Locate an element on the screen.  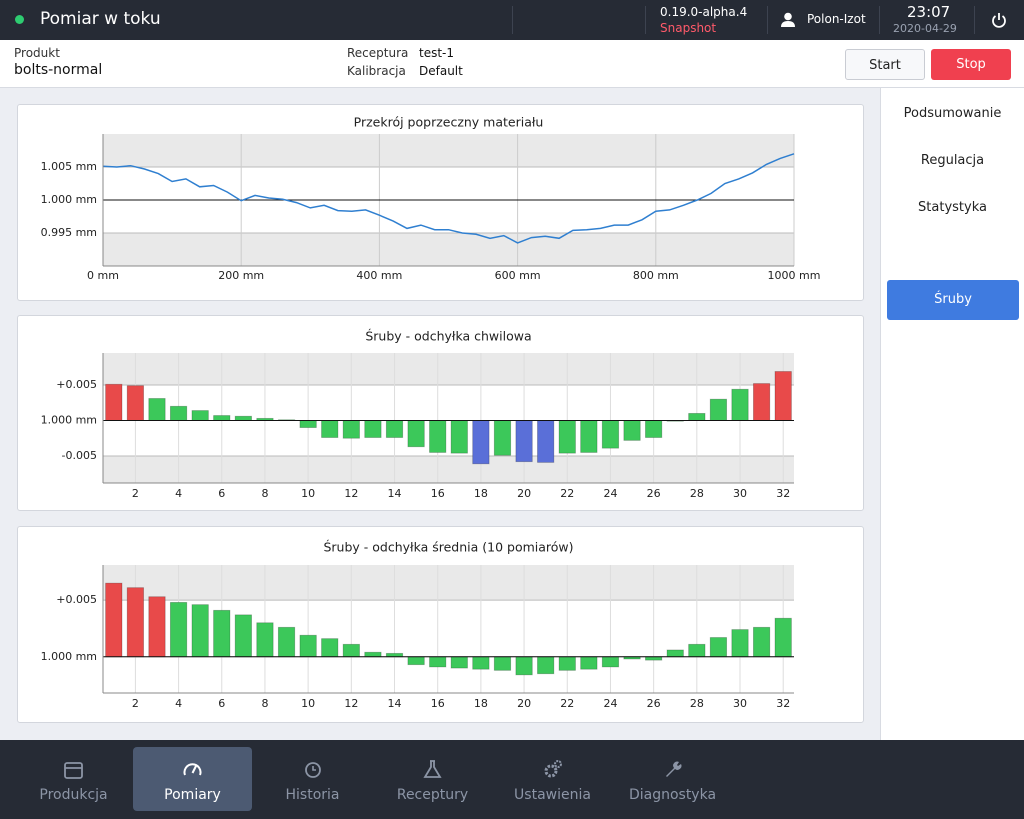
y-tick-label: 1.000 mm is located at coordinates (69, 656).